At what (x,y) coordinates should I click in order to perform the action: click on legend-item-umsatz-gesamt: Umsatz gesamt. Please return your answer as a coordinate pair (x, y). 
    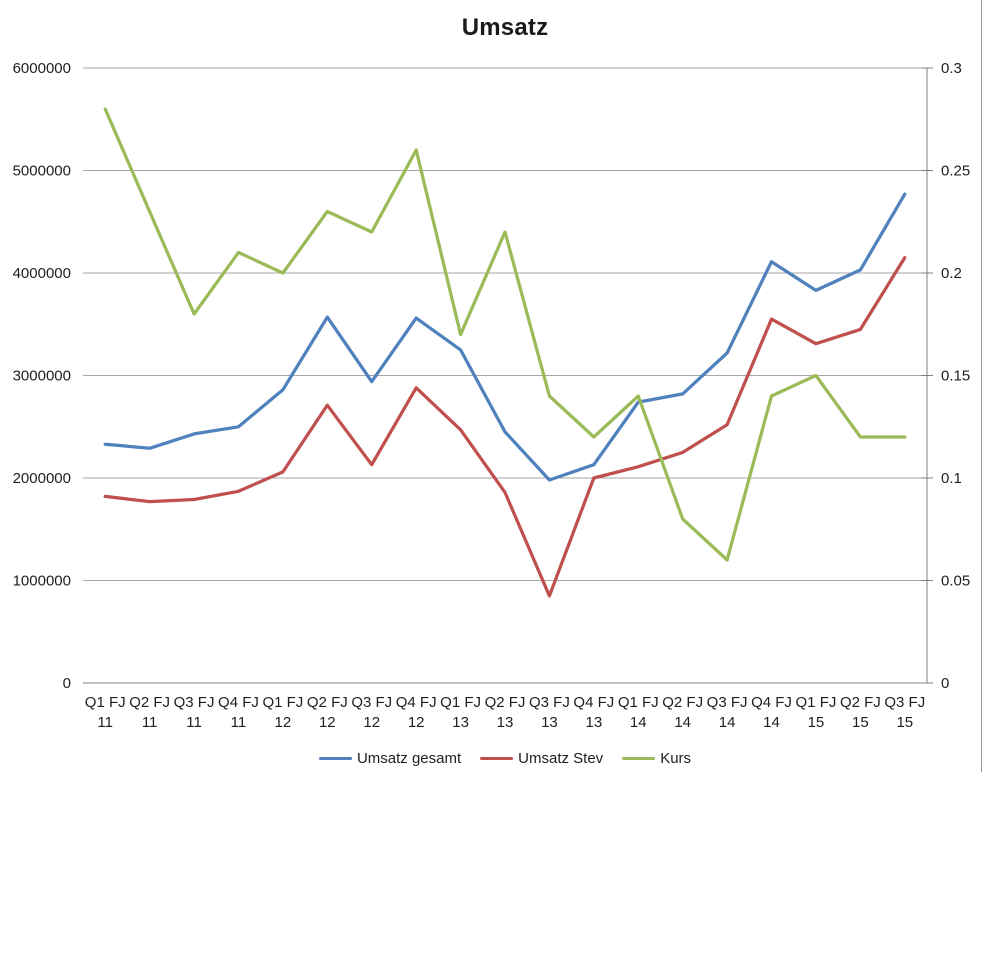
    Looking at the image, I should click on (390, 758).